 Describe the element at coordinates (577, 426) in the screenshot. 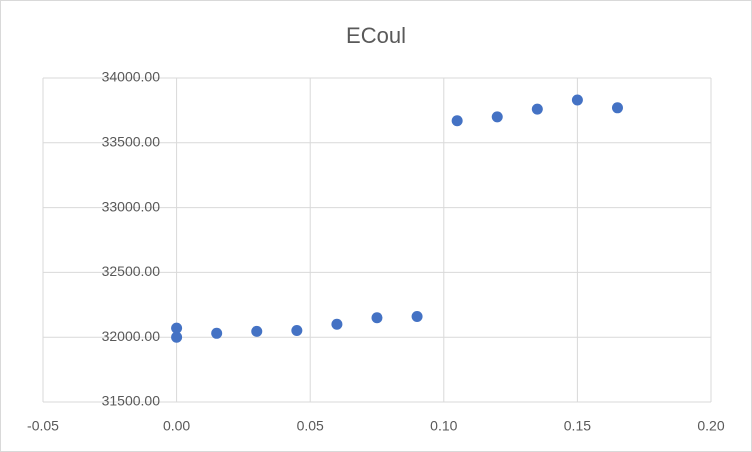

I see `x-tick-label: 0.15` at that location.